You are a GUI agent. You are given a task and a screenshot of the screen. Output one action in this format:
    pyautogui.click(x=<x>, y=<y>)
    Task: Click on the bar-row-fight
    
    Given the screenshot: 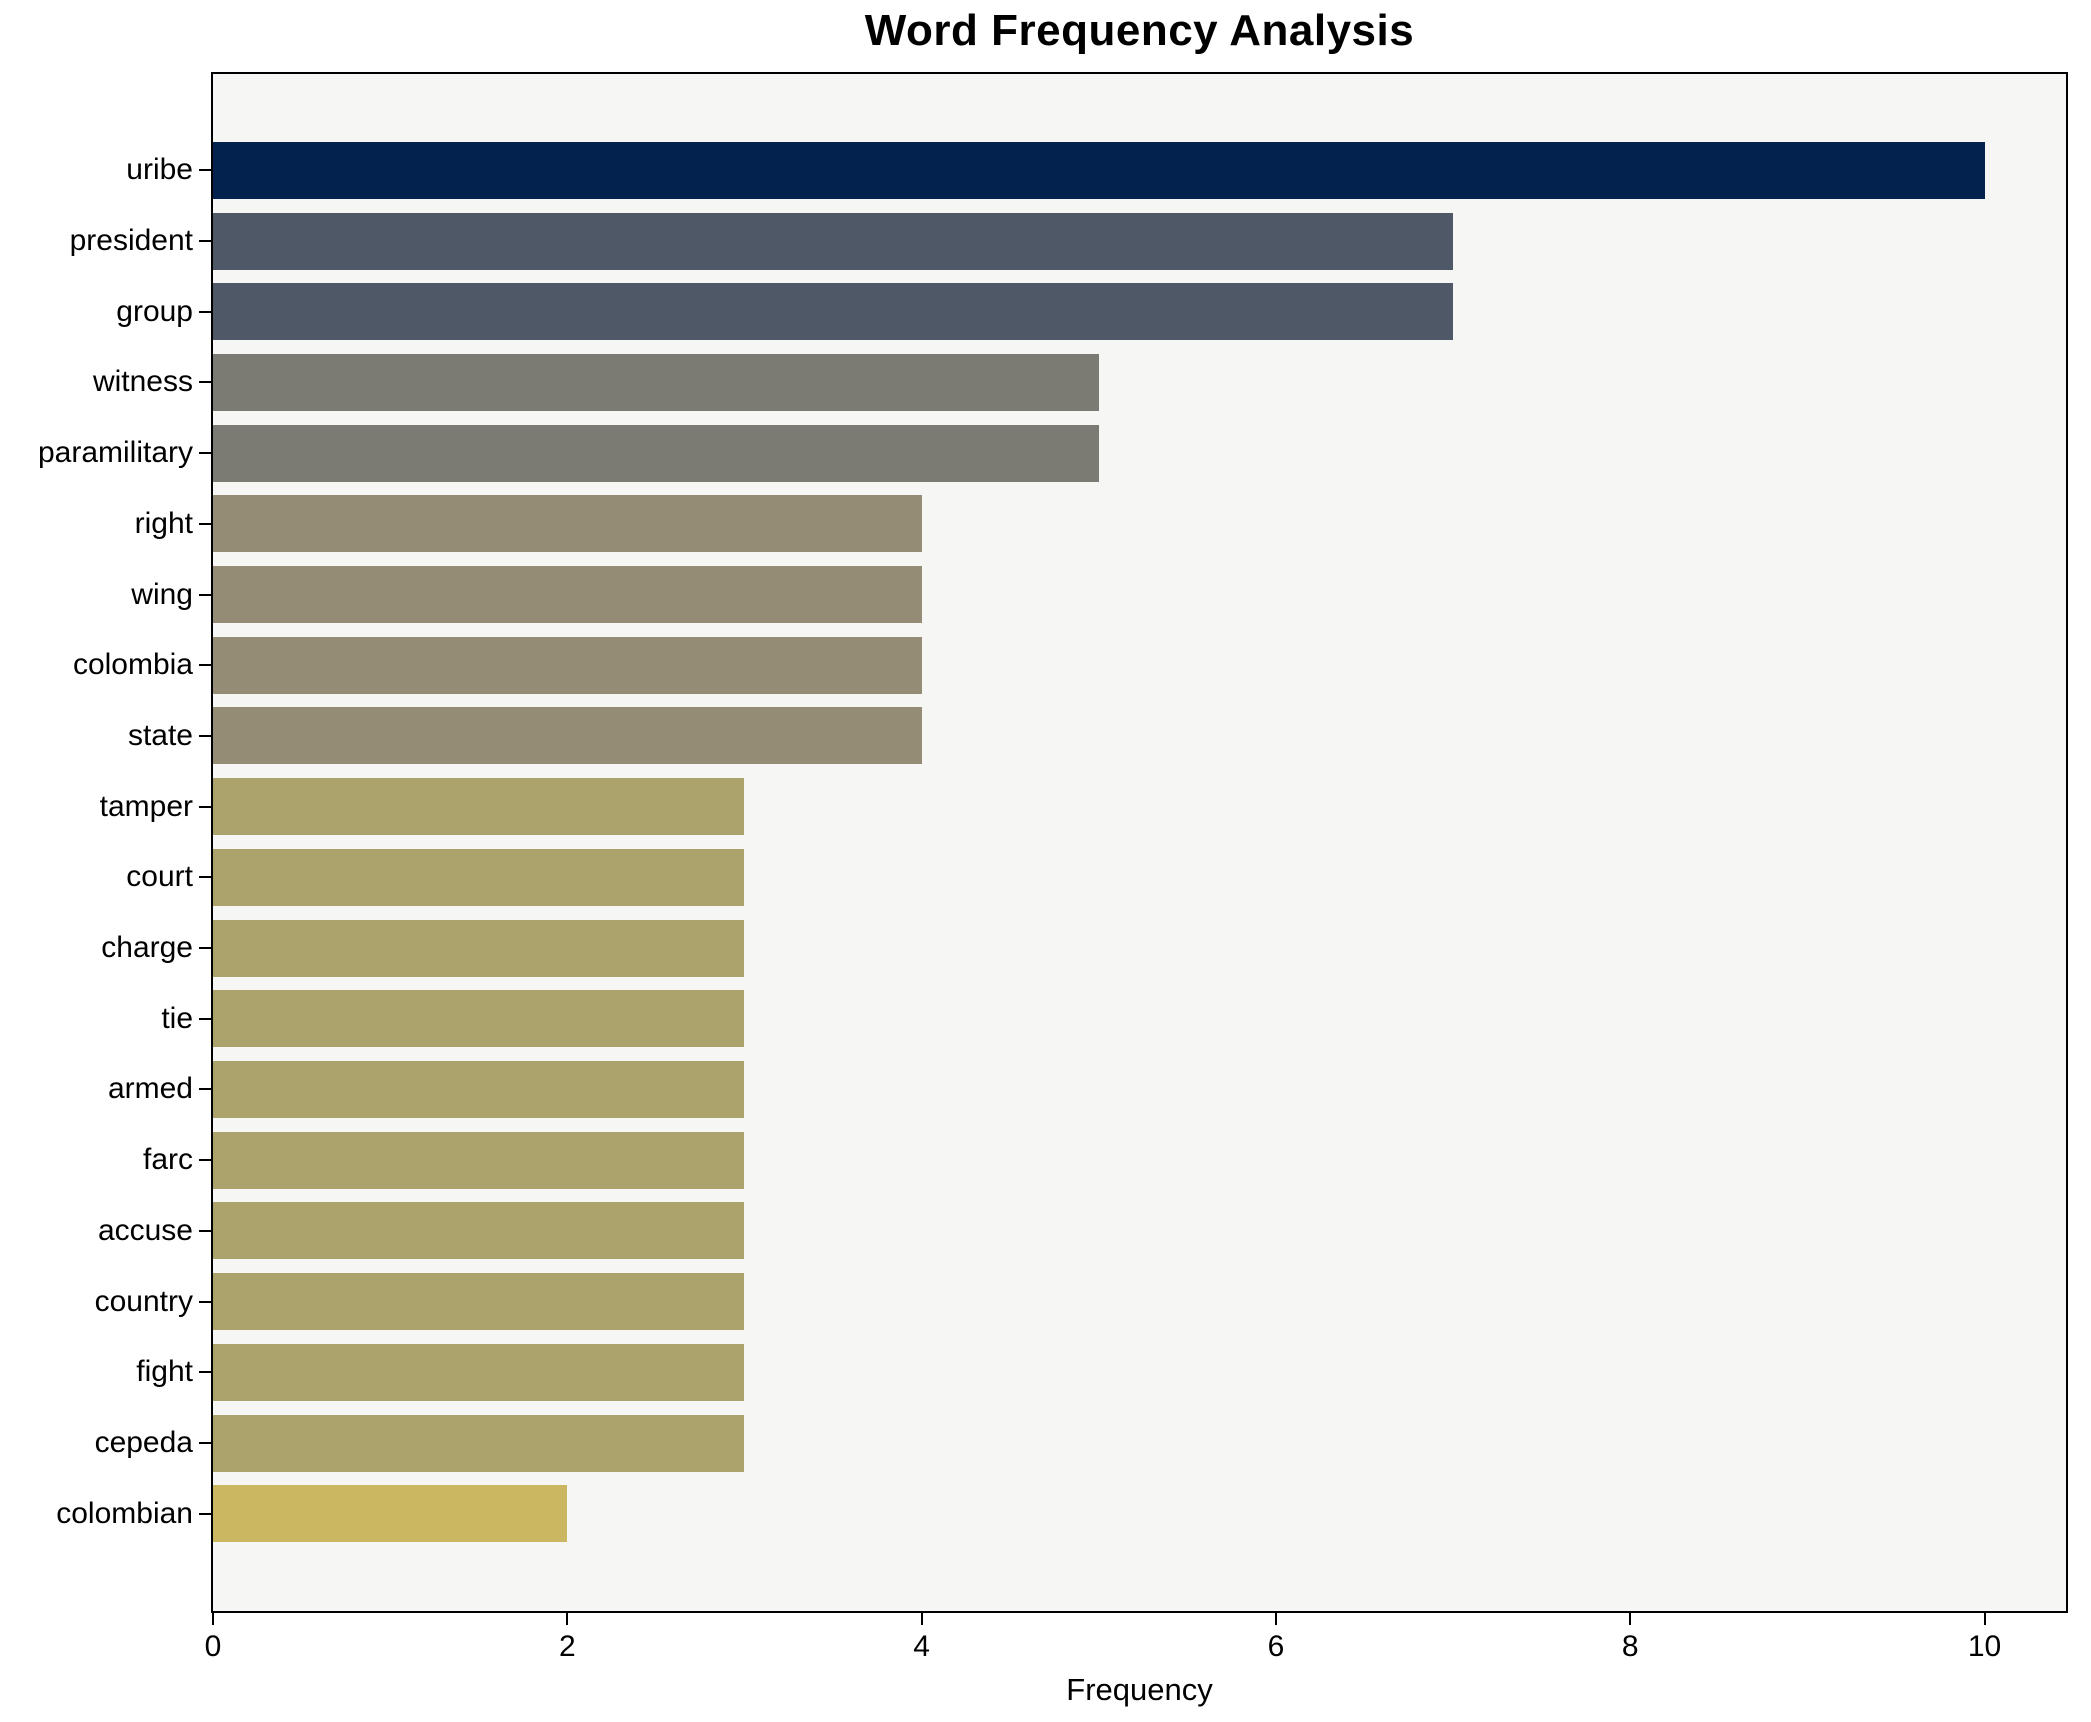 What is the action you would take?
    pyautogui.click(x=1139, y=1372)
    